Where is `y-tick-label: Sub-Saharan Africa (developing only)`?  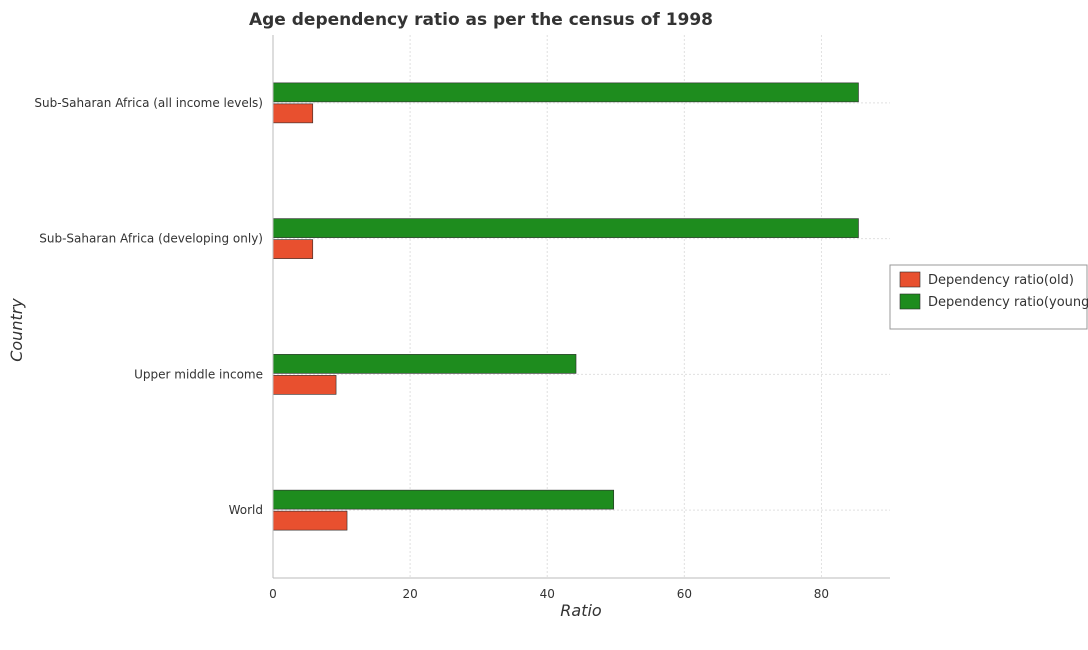 y-tick-label: Sub-Saharan Africa (developing only) is located at coordinates (151, 239).